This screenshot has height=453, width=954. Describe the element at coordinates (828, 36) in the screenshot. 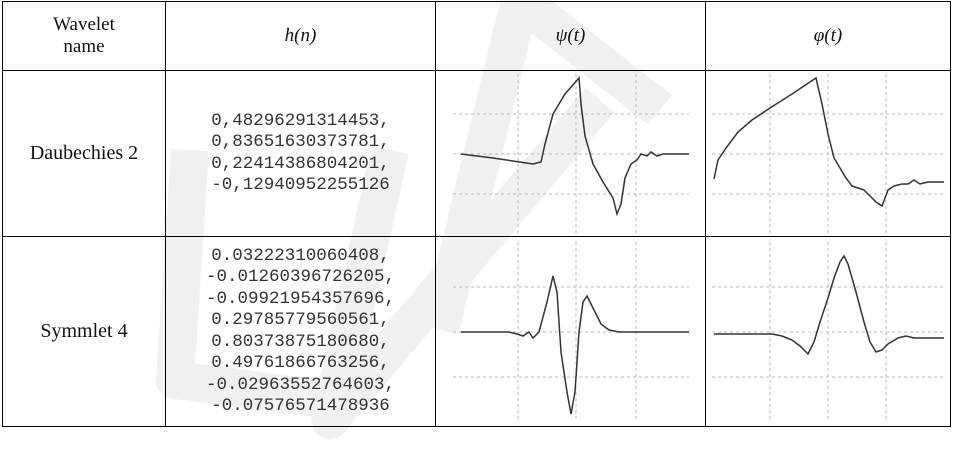

I see `header-phi-t: φ(t)` at that location.